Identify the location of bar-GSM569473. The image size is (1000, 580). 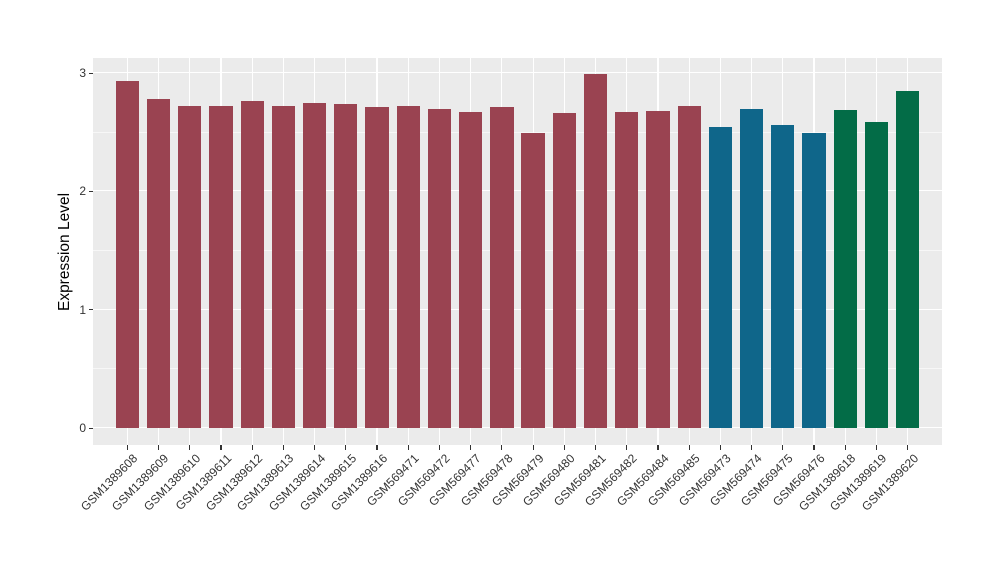
(720, 277).